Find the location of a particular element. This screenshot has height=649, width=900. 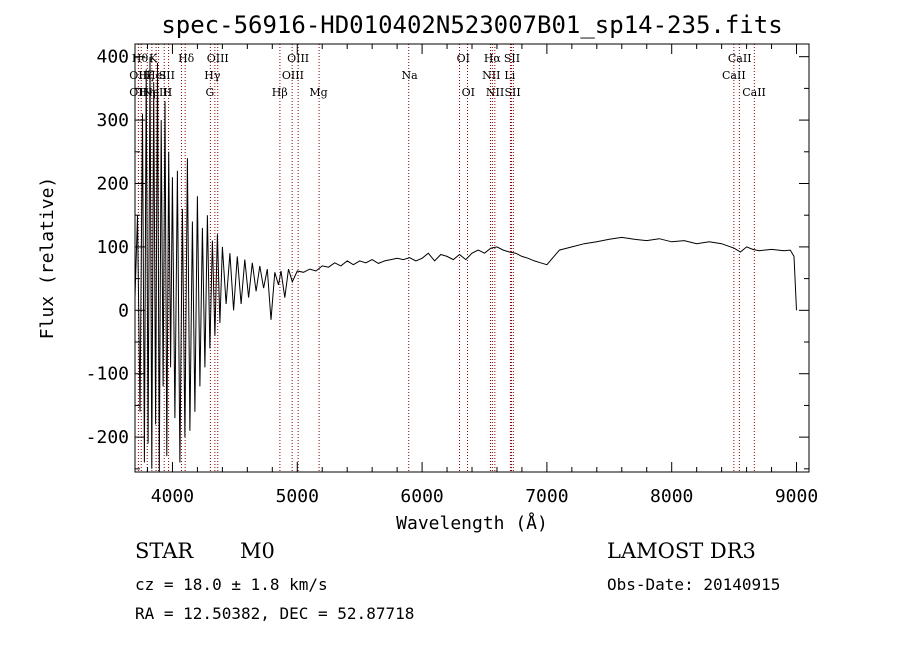

coordinates-readout: RA = 12.50382, DEC = 52.87718 is located at coordinates (275, 613).